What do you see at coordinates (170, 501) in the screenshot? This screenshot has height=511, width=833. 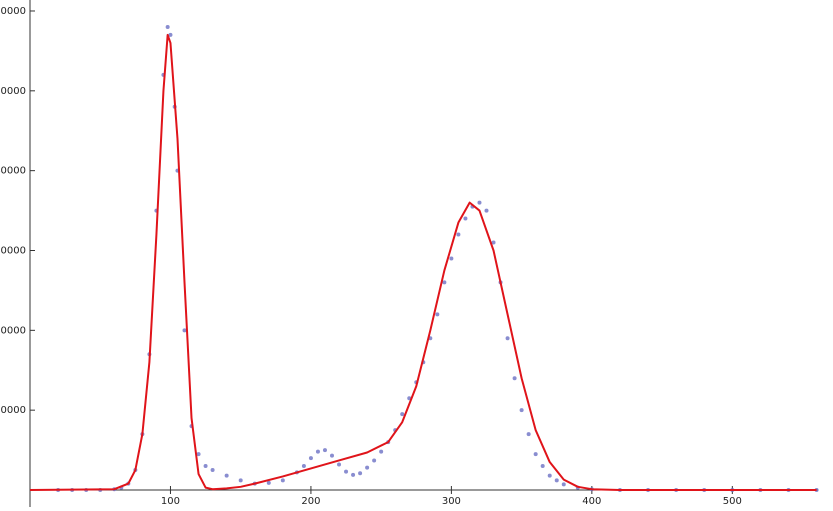 I see `x-tick-label: 100` at bounding box center [170, 501].